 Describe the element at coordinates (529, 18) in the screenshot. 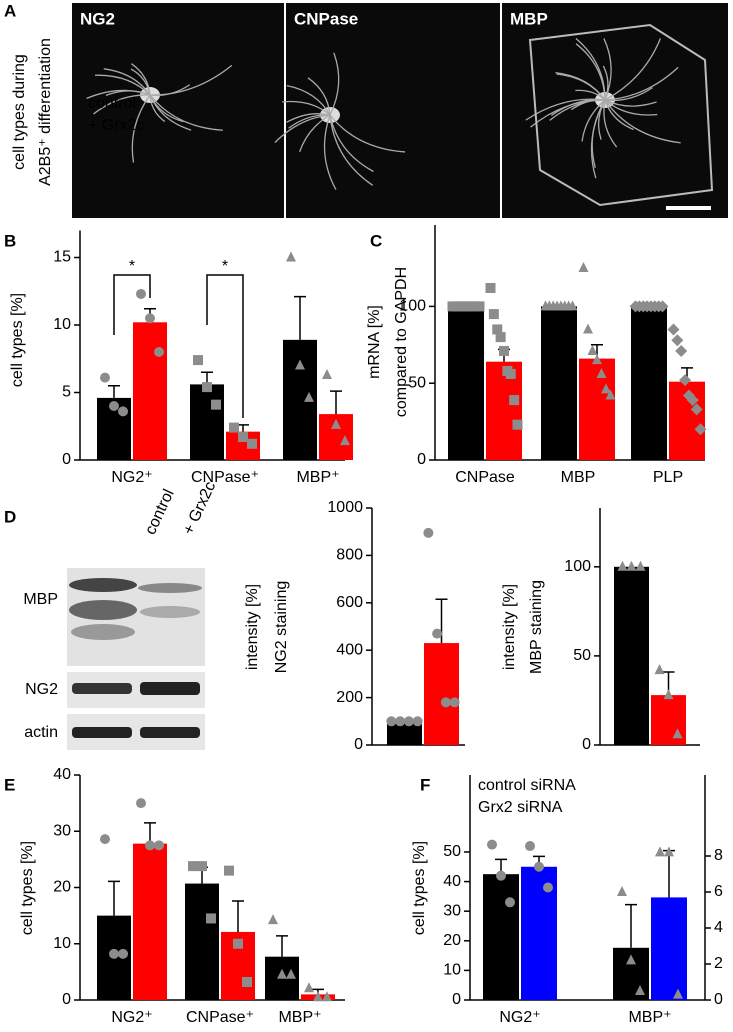

I see `image-label: MBP` at that location.